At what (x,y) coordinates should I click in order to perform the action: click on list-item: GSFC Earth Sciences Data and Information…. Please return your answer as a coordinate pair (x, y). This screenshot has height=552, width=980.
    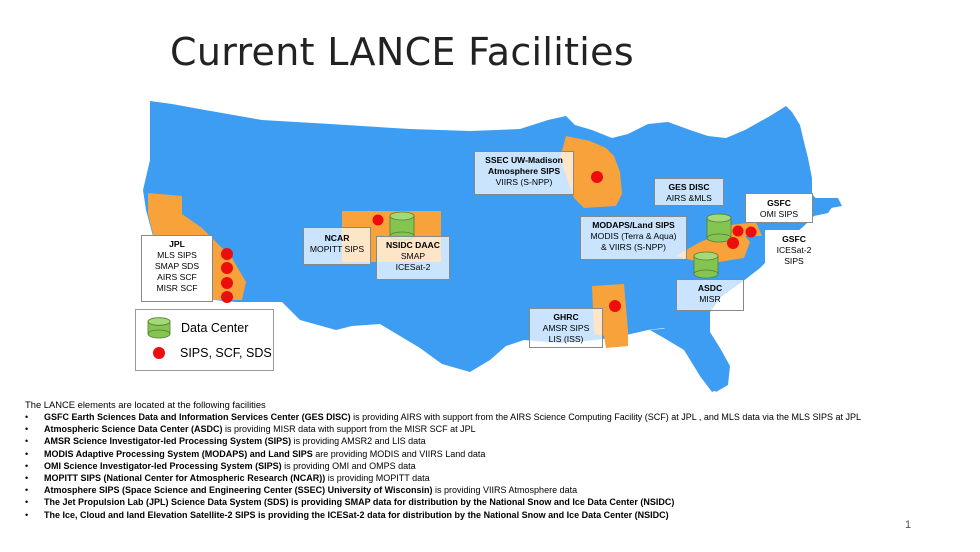
    Looking at the image, I should click on (443, 417).